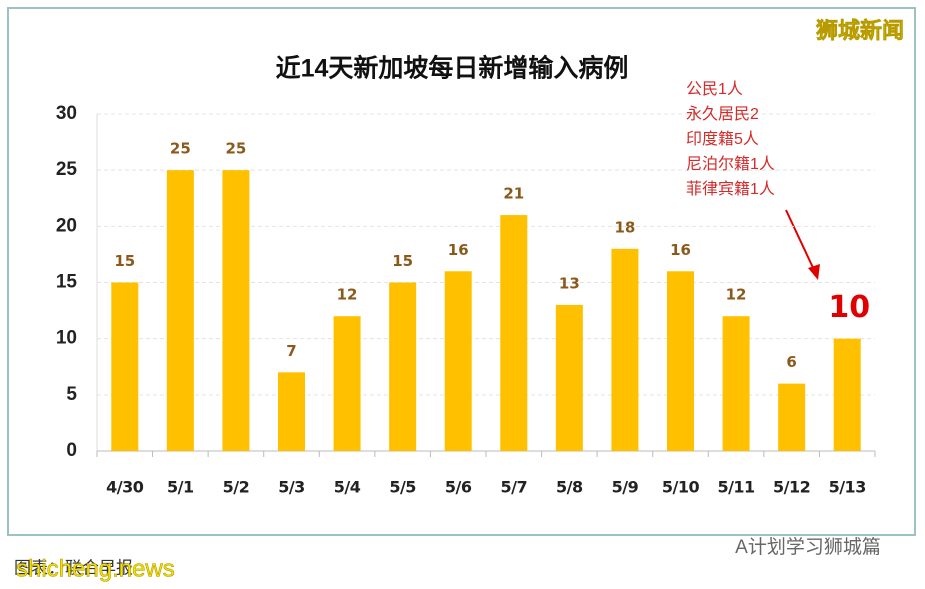  I want to click on annotation-arrow, so click(800, 241).